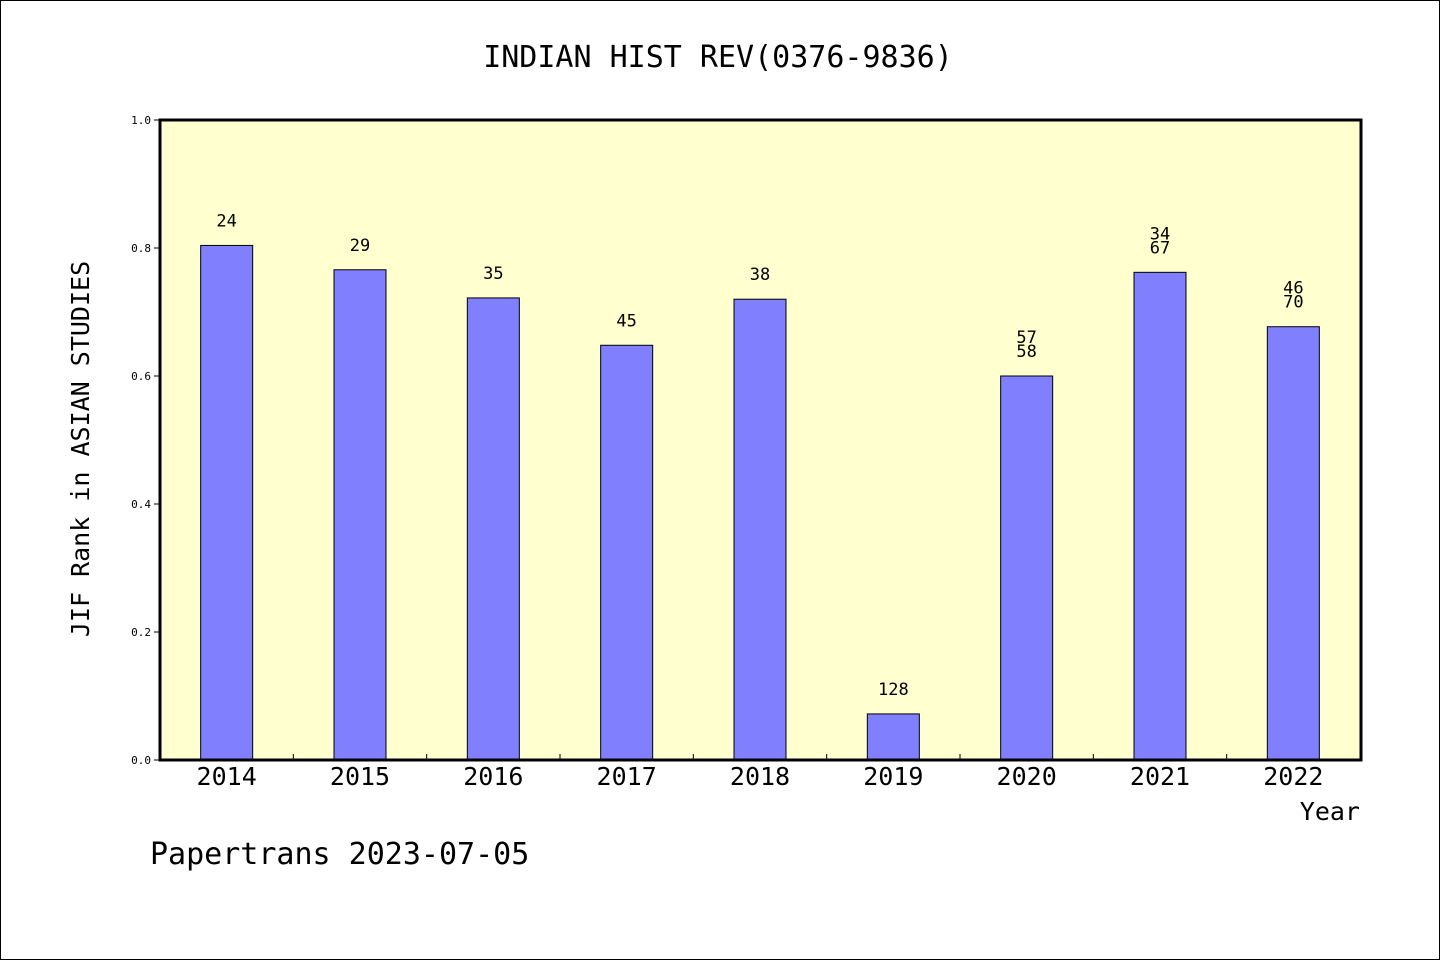  I want to click on bar-2018, so click(760, 529).